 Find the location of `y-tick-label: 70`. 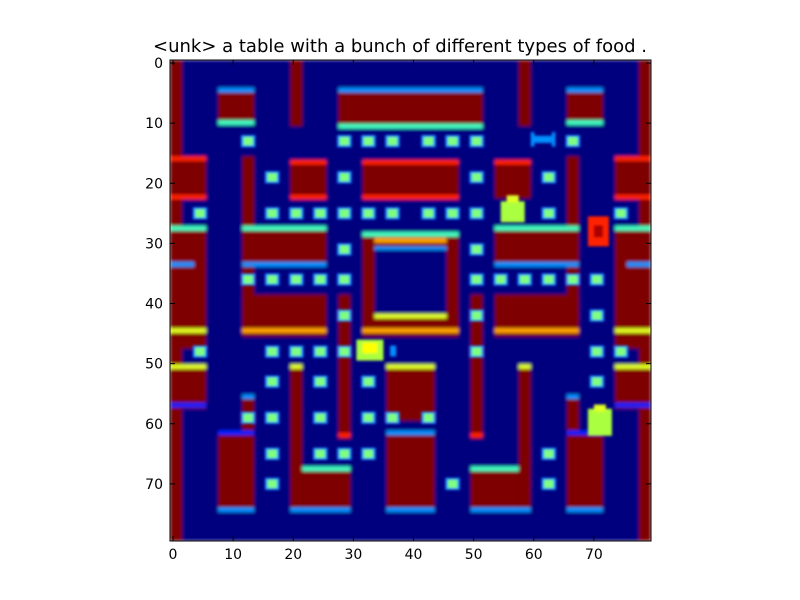

y-tick-label: 70 is located at coordinates (154, 485).